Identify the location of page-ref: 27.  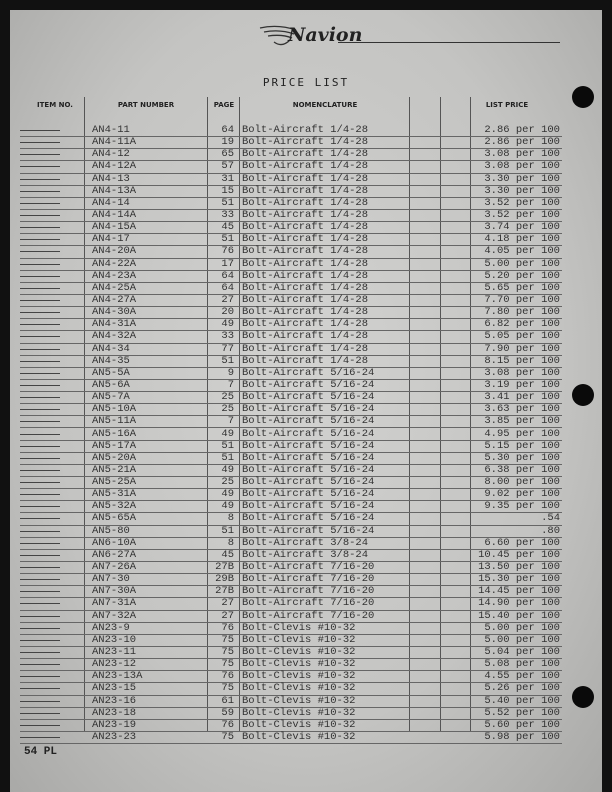
(227, 603).